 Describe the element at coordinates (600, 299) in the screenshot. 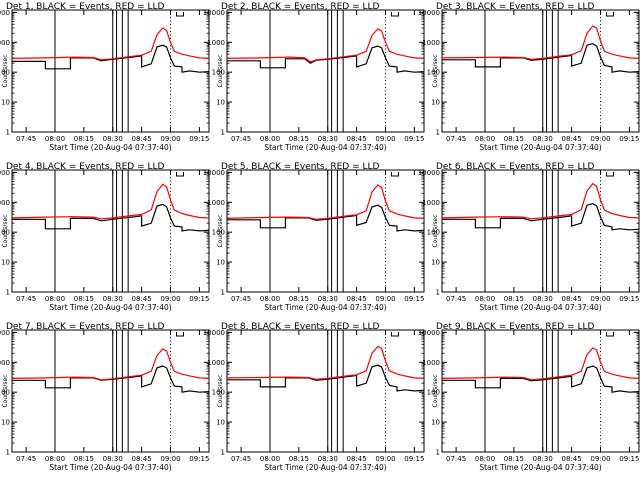

I see `x-tick-label: 09:00` at that location.